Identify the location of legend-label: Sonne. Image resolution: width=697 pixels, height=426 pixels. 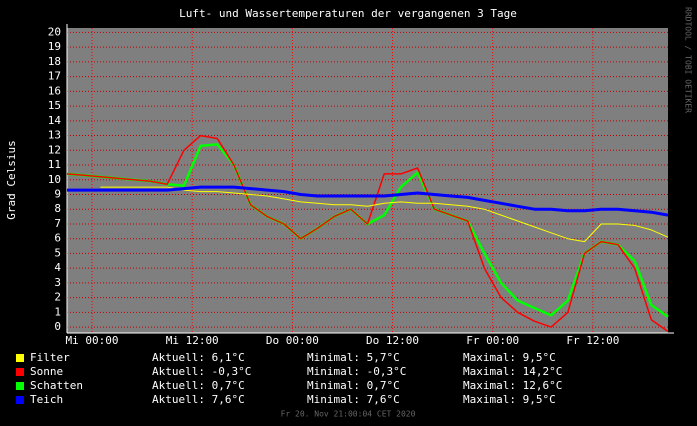
(46, 371).